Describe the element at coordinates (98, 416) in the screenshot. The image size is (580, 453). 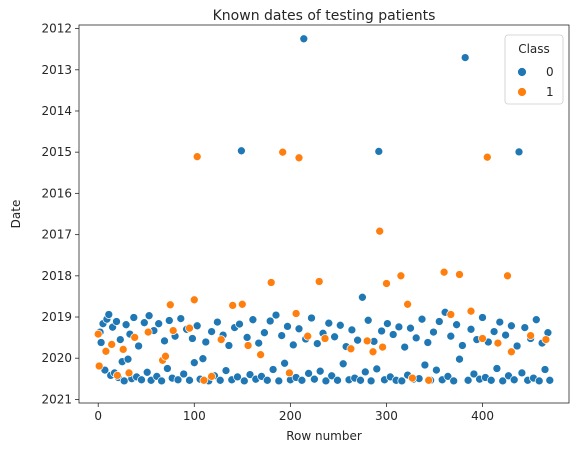
I see `x-tick-label: 0` at that location.